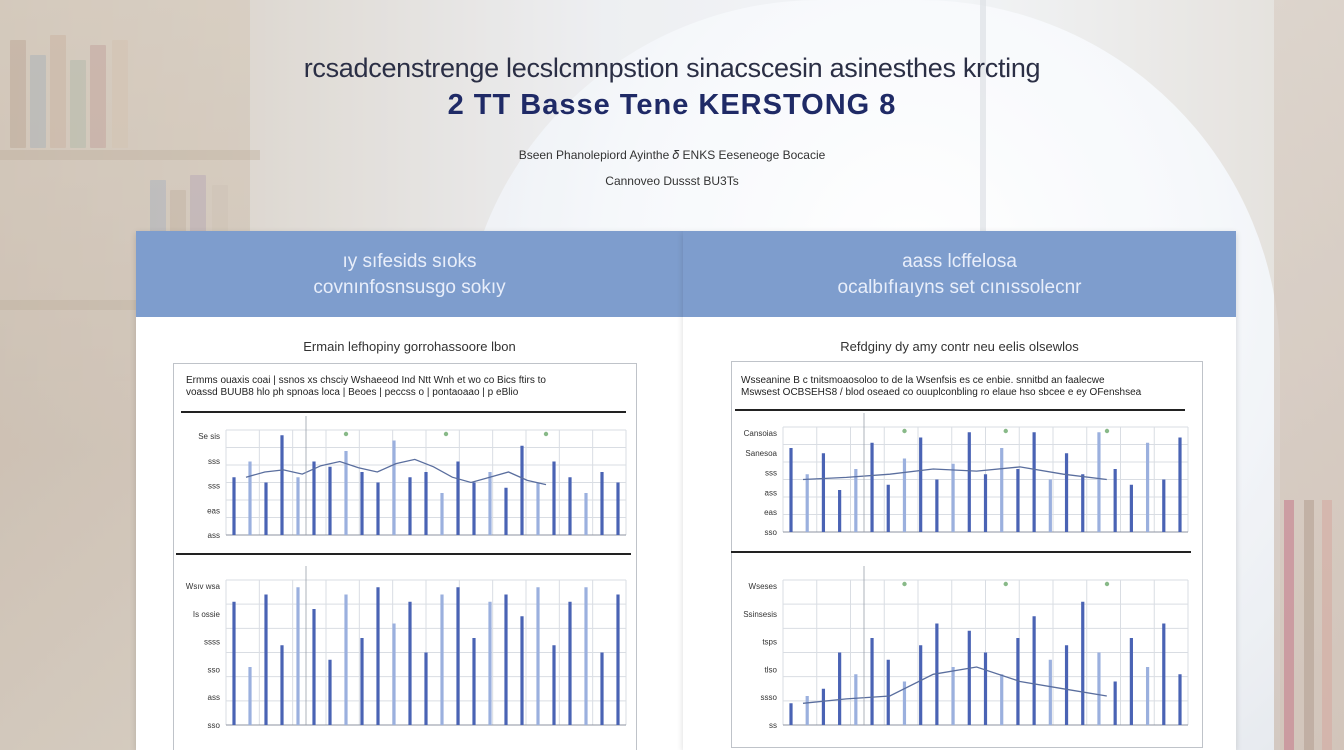 The height and width of the screenshot is (750, 1344). I want to click on byline-line-2: Cannoveo Dussst BU3Ts, so click(672, 181).